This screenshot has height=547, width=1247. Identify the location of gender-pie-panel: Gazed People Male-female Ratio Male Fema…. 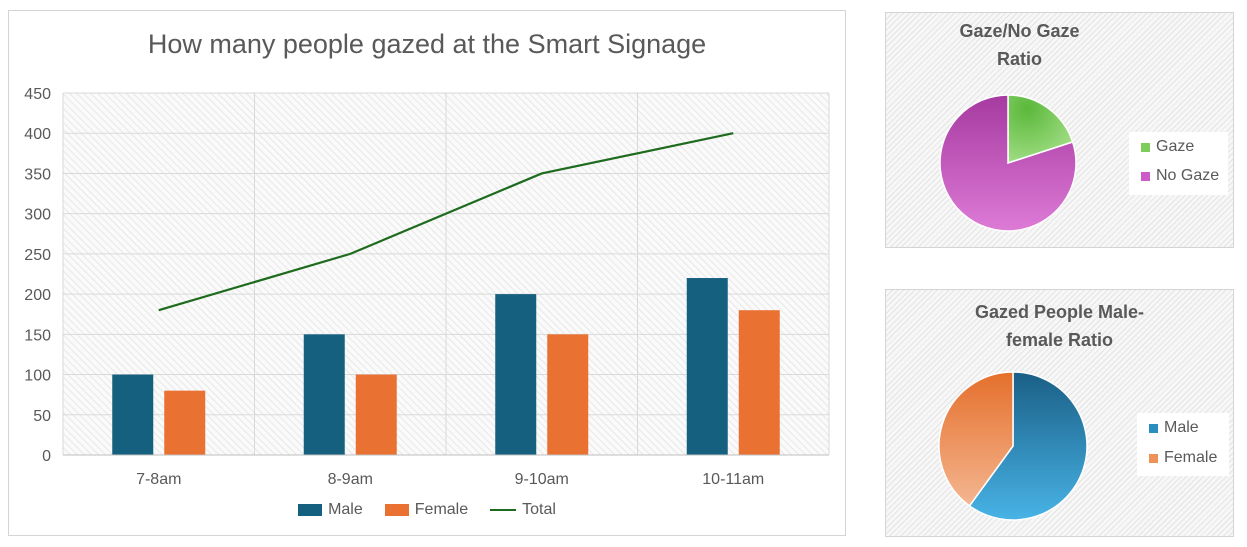
(1059, 413).